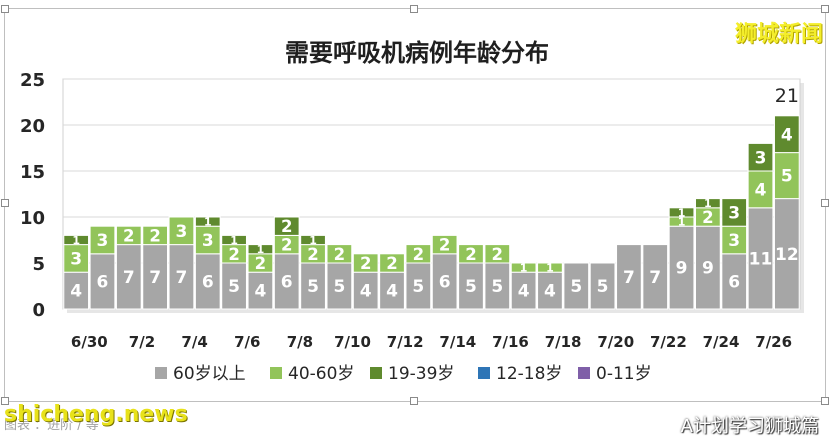 This screenshot has width=831, height=438. I want to click on legend-label: 19-39岁, so click(421, 374).